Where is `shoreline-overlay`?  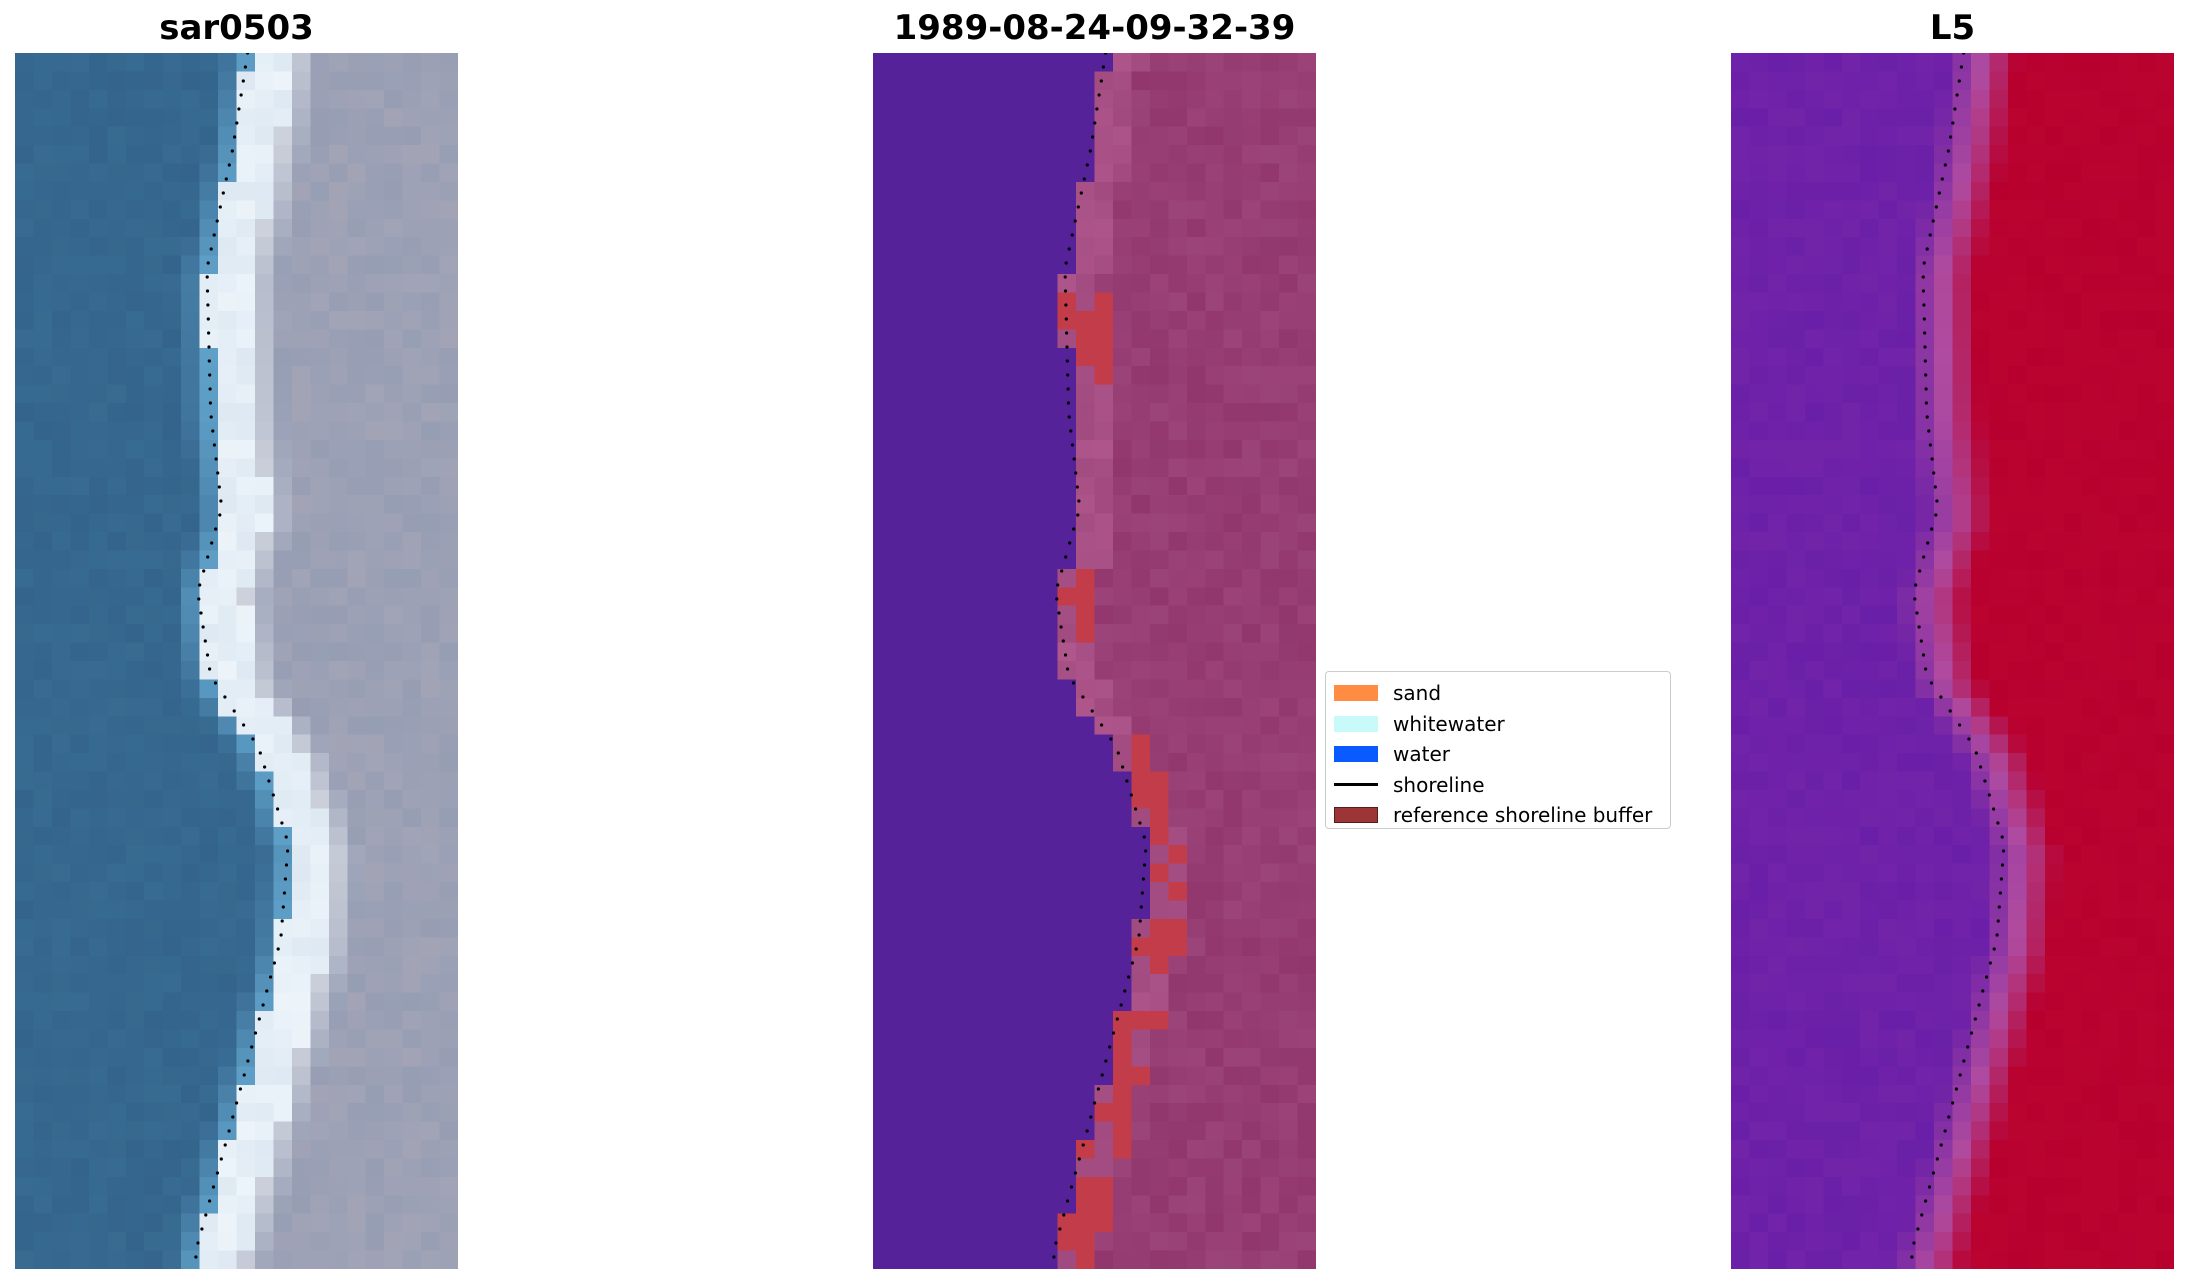
shoreline-overlay is located at coordinates (1100, 656).